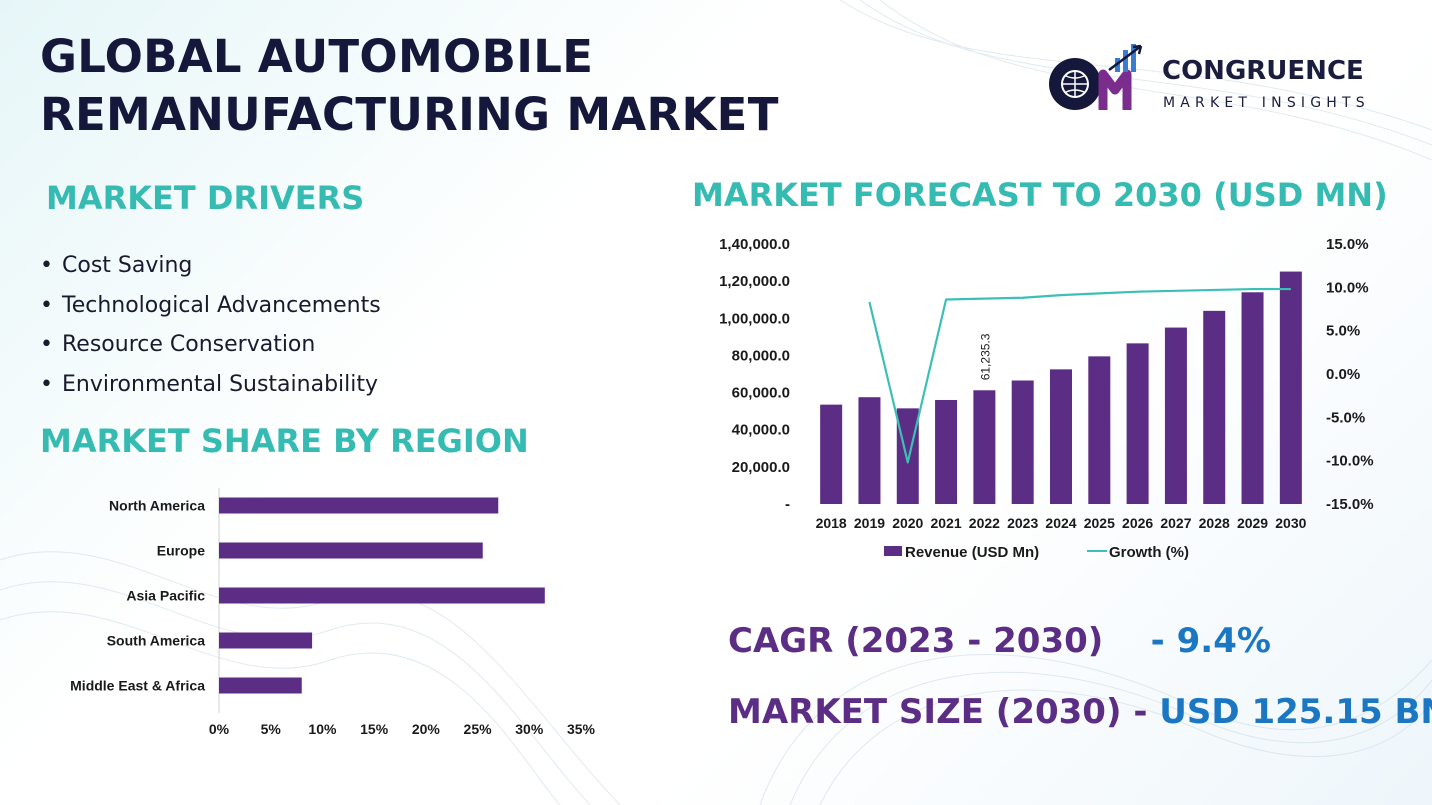 The height and width of the screenshot is (805, 1432). Describe the element at coordinates (831, 523) in the screenshot. I see `forecast-x-tick-label: 2018` at that location.